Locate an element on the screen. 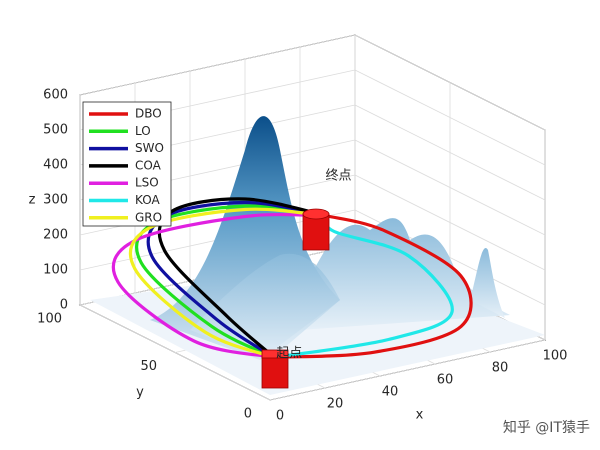 The height and width of the screenshot is (450, 600). x-tick-label: 0 is located at coordinates (280, 416).